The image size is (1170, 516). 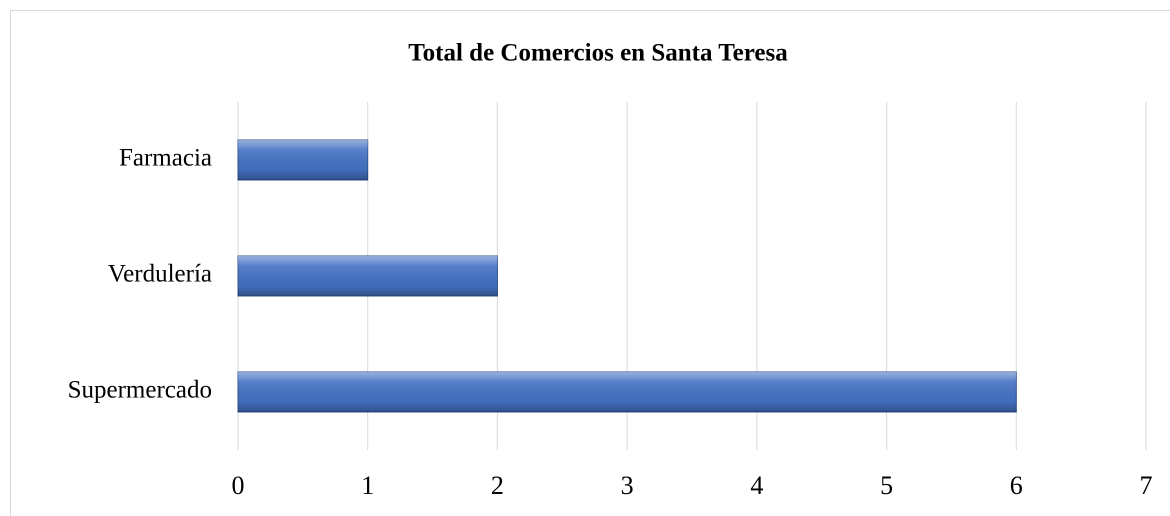 I want to click on x-tick-label: 1, so click(x=367, y=485).